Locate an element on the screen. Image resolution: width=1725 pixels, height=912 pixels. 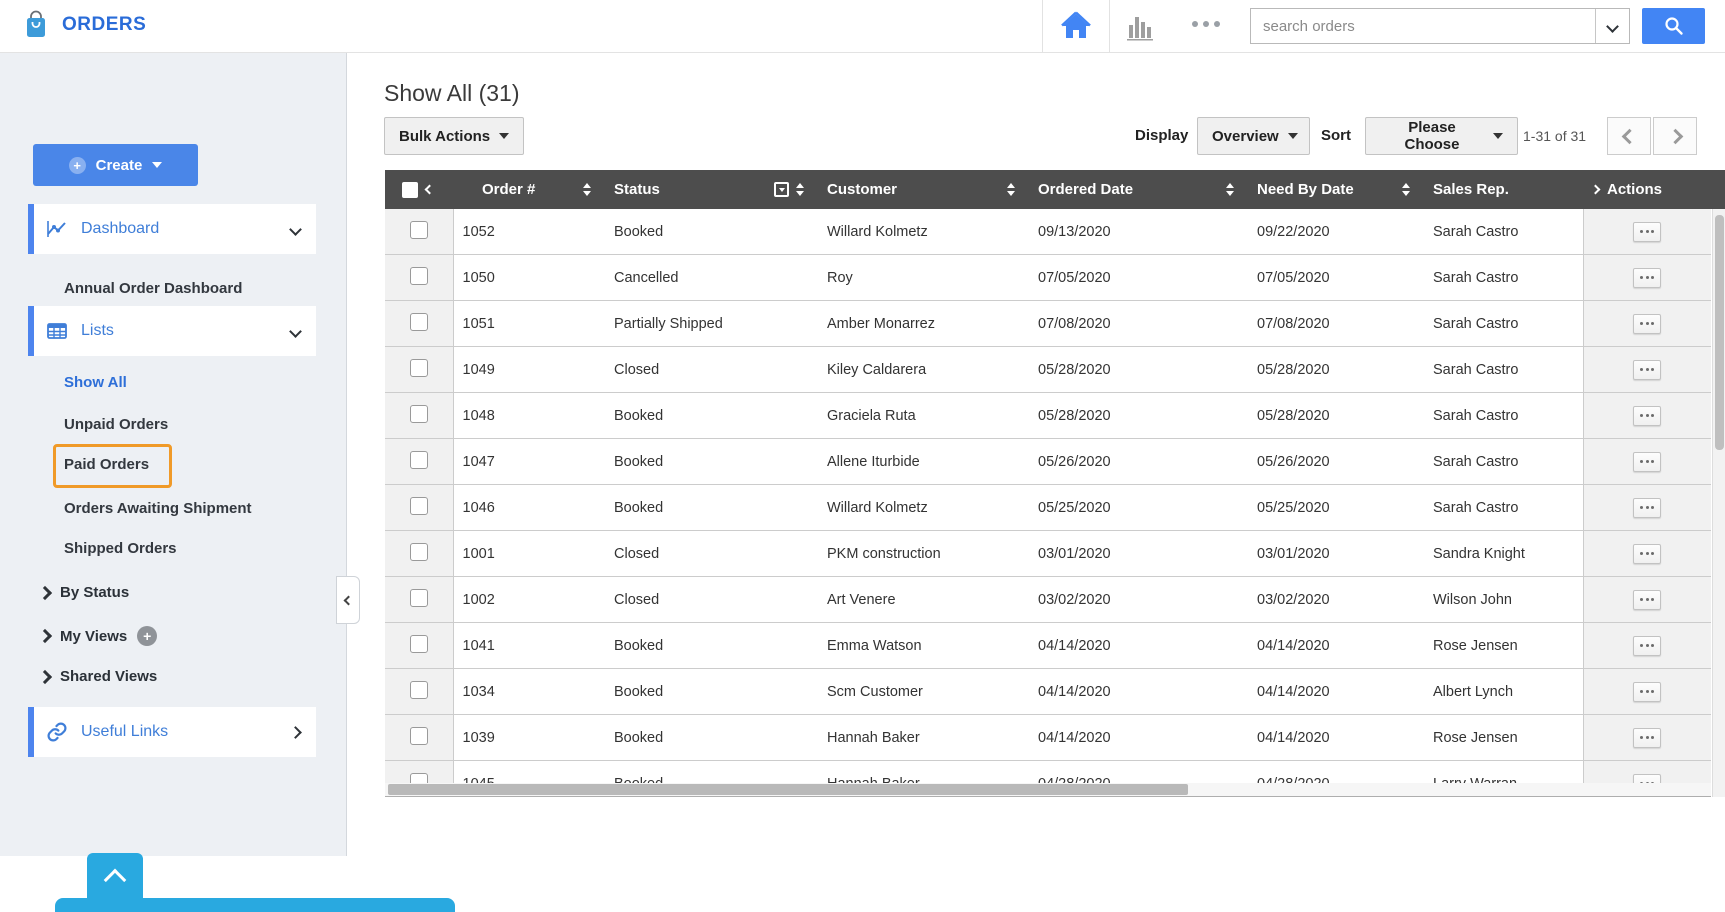
col-actions: Actions is located at coordinates (1647, 189).